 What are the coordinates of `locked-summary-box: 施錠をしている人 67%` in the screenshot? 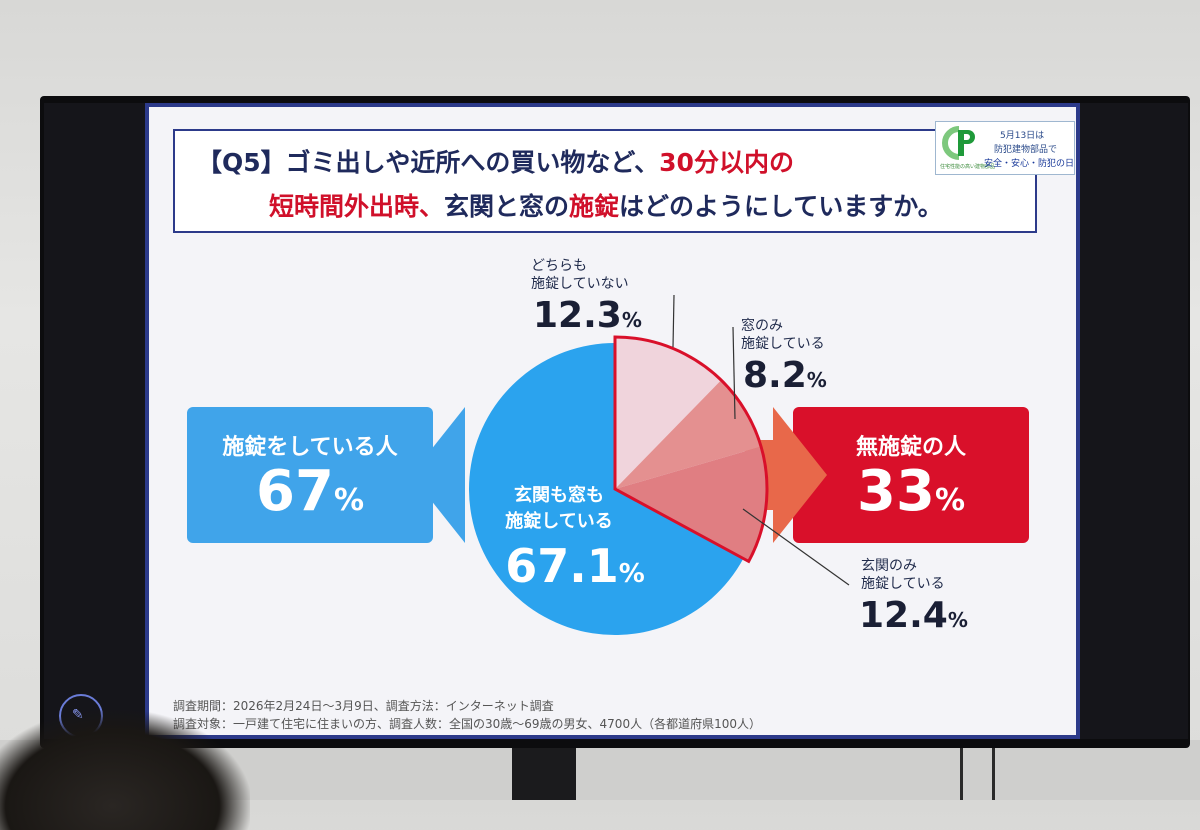 It's located at (310, 475).